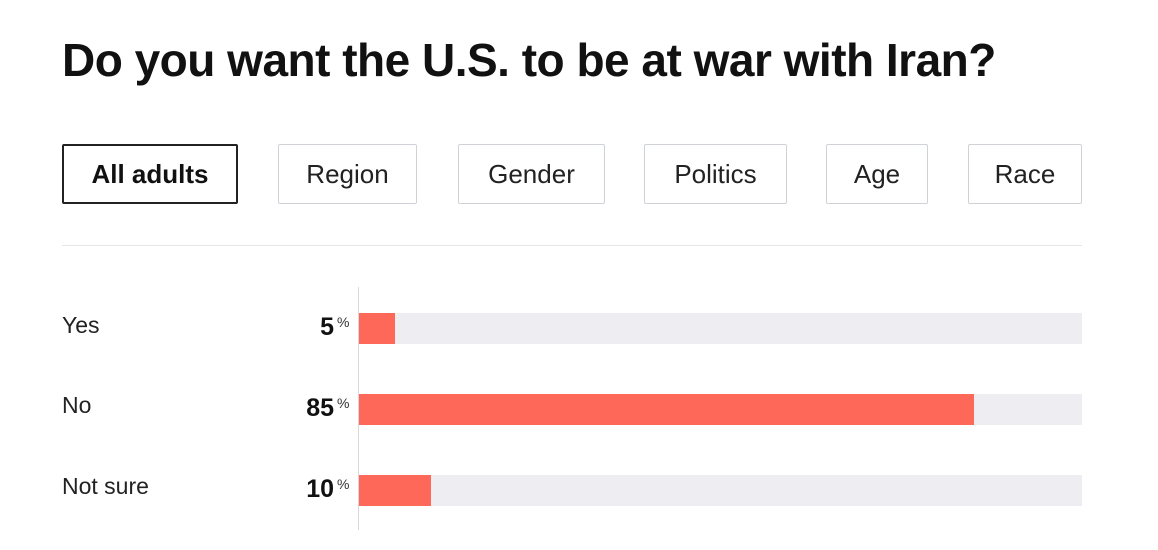  What do you see at coordinates (358, 408) in the screenshot?
I see `chart-axis-line` at bounding box center [358, 408].